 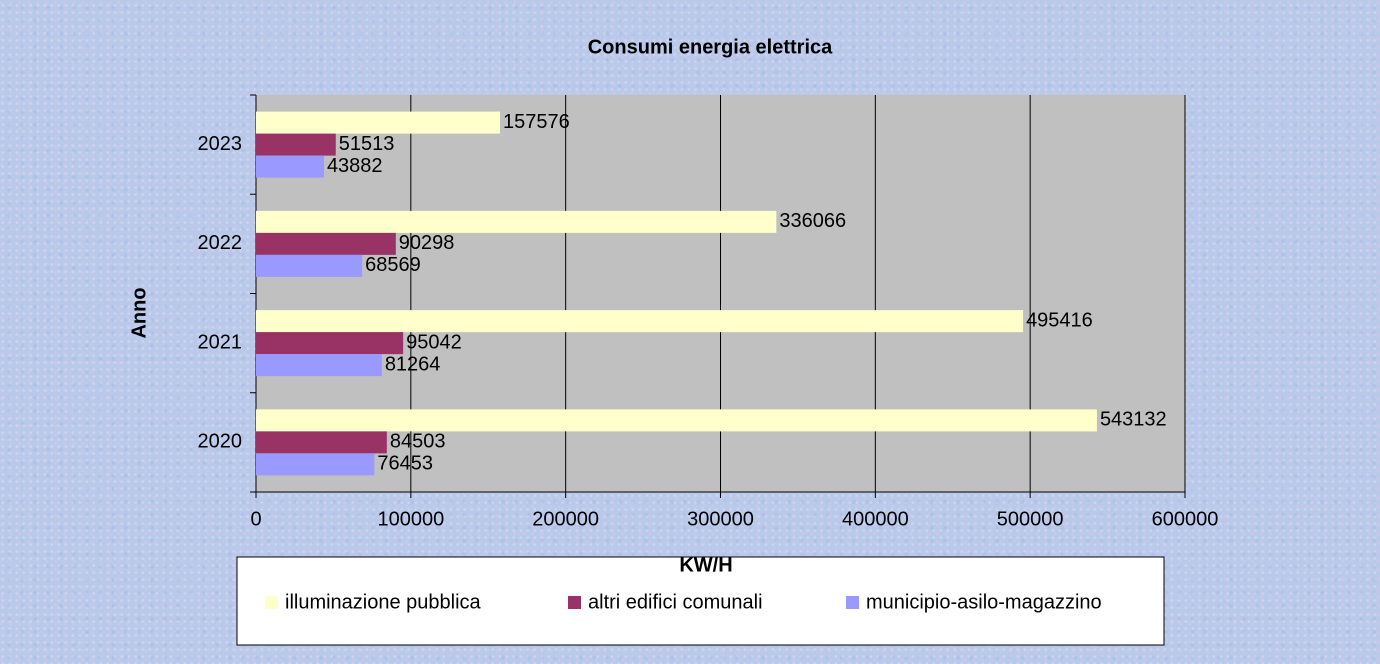 I want to click on y-axis-title: Anno, so click(x=139, y=312).